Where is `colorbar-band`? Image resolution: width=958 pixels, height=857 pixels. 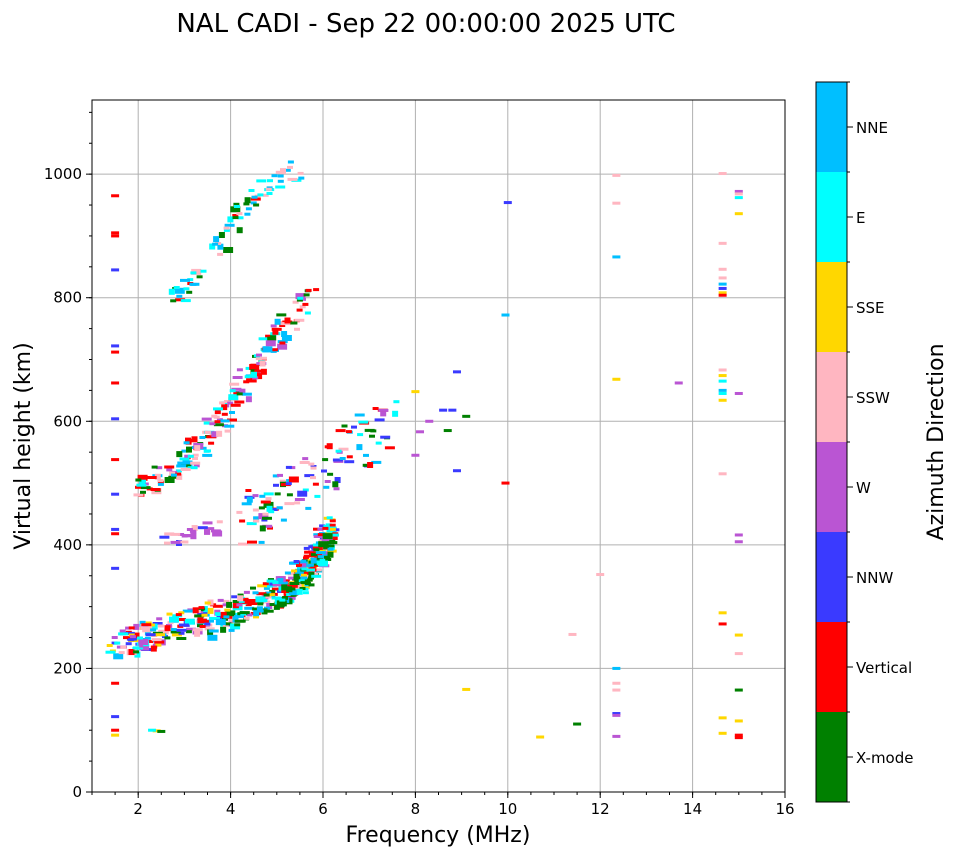
colorbar-band is located at coordinates (831, 307).